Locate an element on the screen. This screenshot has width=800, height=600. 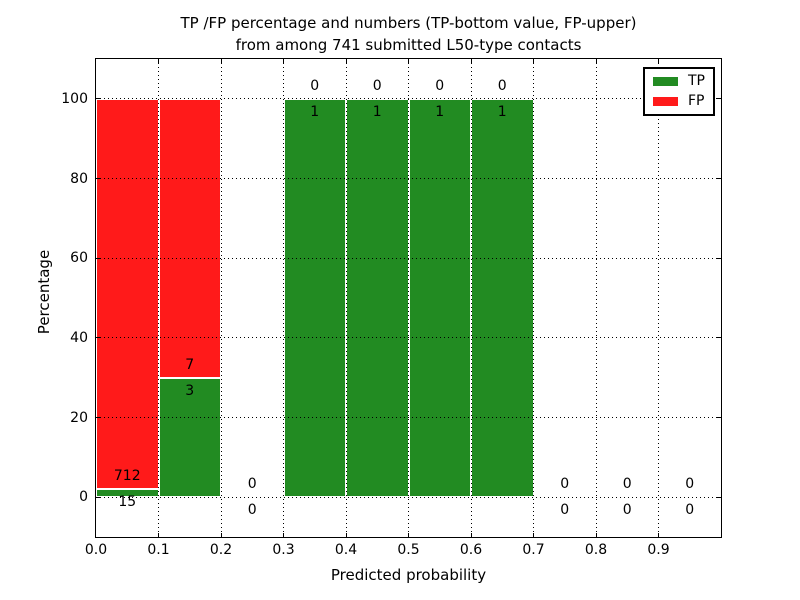
tp-legend-swatch-icon is located at coordinates (665, 81).